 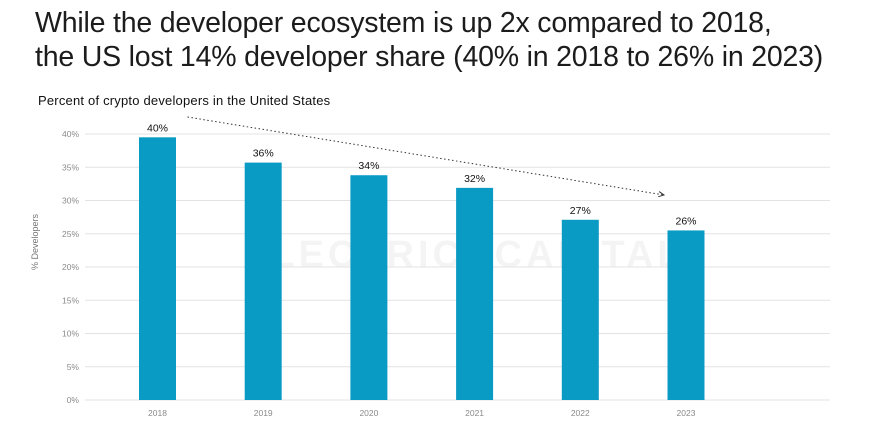 I want to click on data-label: 36%, so click(x=263, y=154).